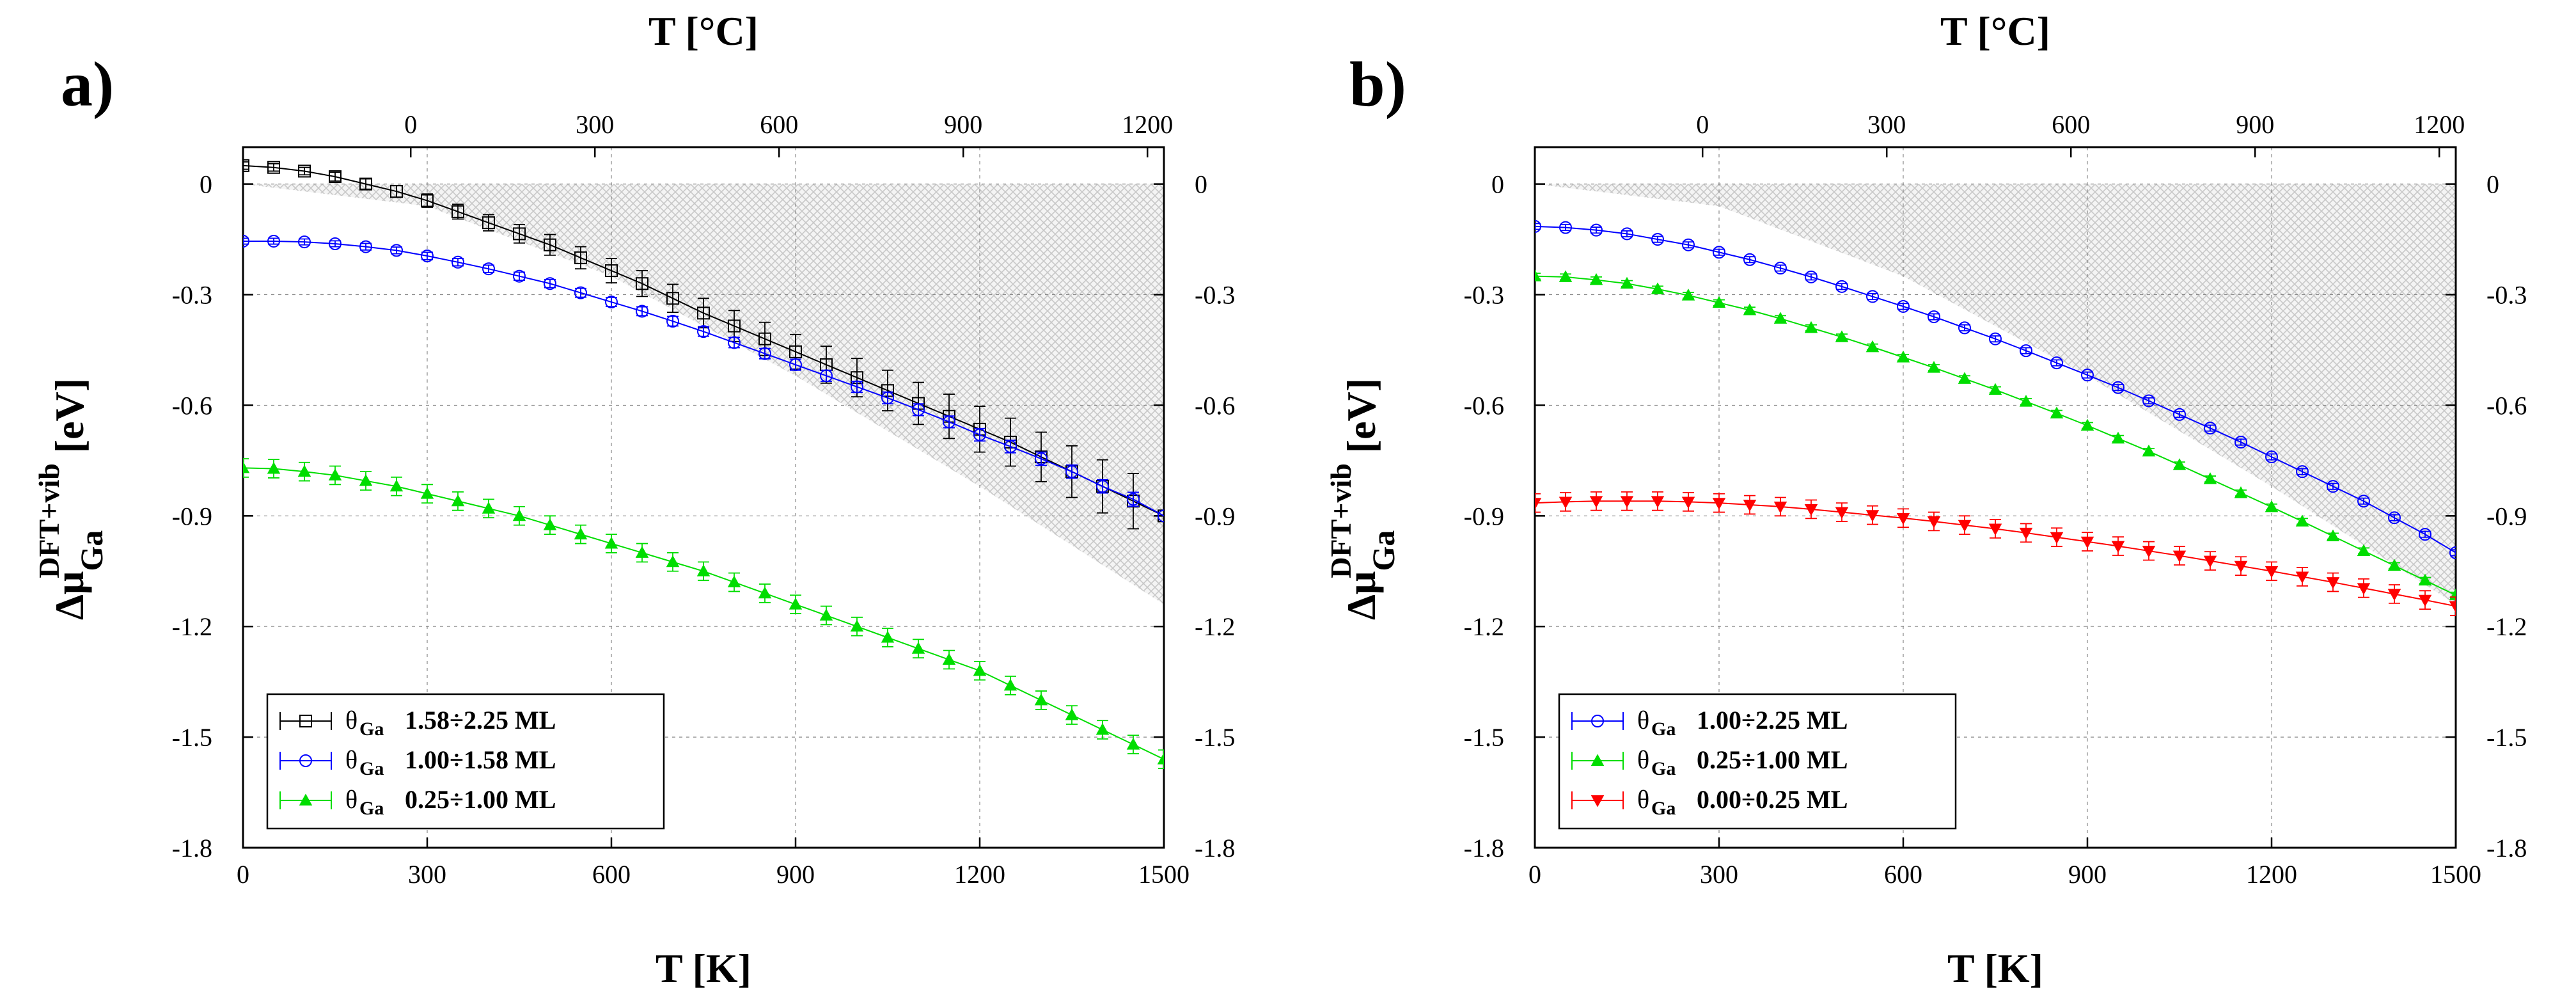 The image size is (2576, 1000). I want to click on y-tick-label-left: -0.9, so click(192, 516).